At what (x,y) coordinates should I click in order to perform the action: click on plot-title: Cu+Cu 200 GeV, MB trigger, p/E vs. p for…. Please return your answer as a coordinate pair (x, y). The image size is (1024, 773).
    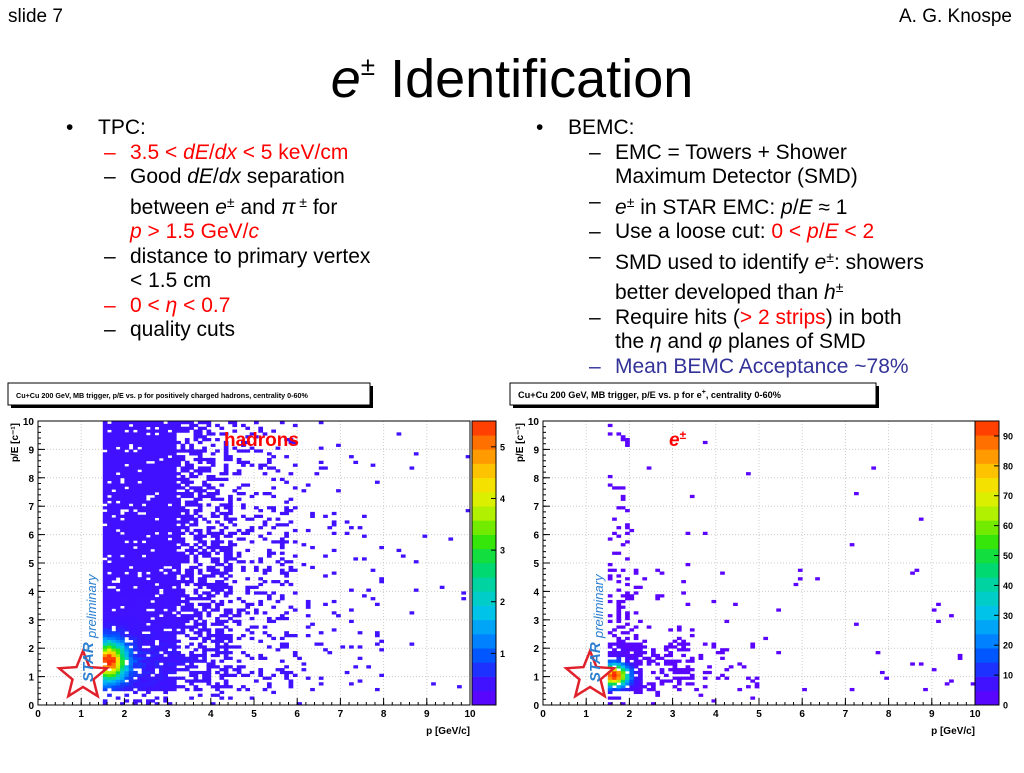
    Looking at the image, I should click on (162, 395).